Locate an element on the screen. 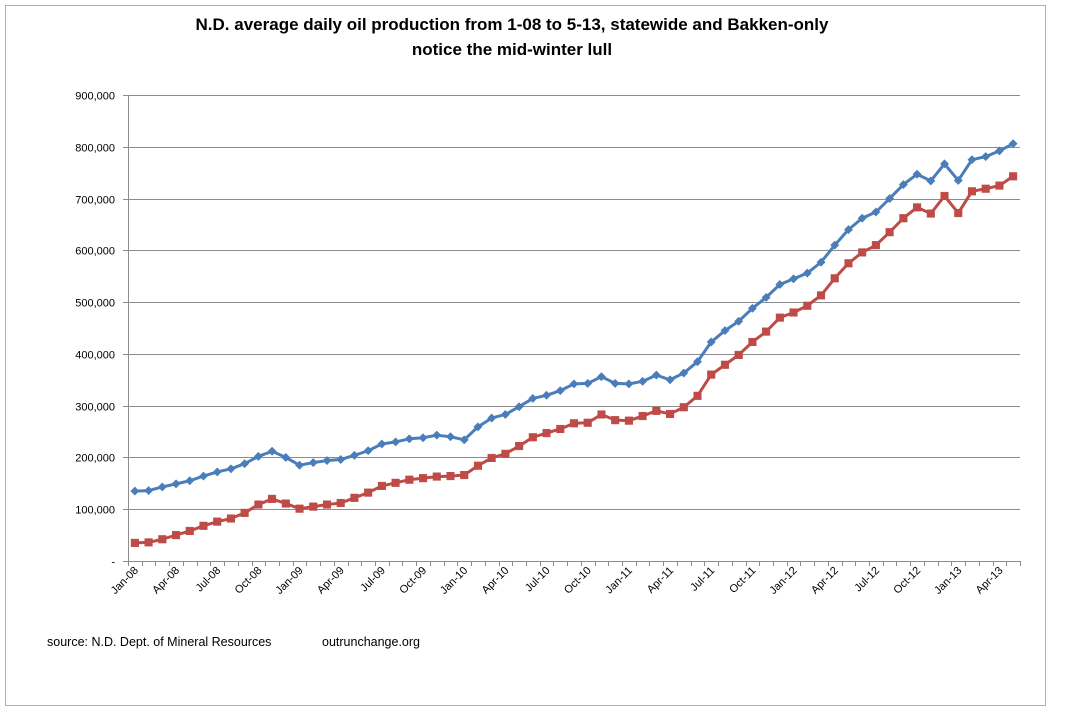 This screenshot has width=1089, height=713. y-tick-label: 800,000 is located at coordinates (95, 149).